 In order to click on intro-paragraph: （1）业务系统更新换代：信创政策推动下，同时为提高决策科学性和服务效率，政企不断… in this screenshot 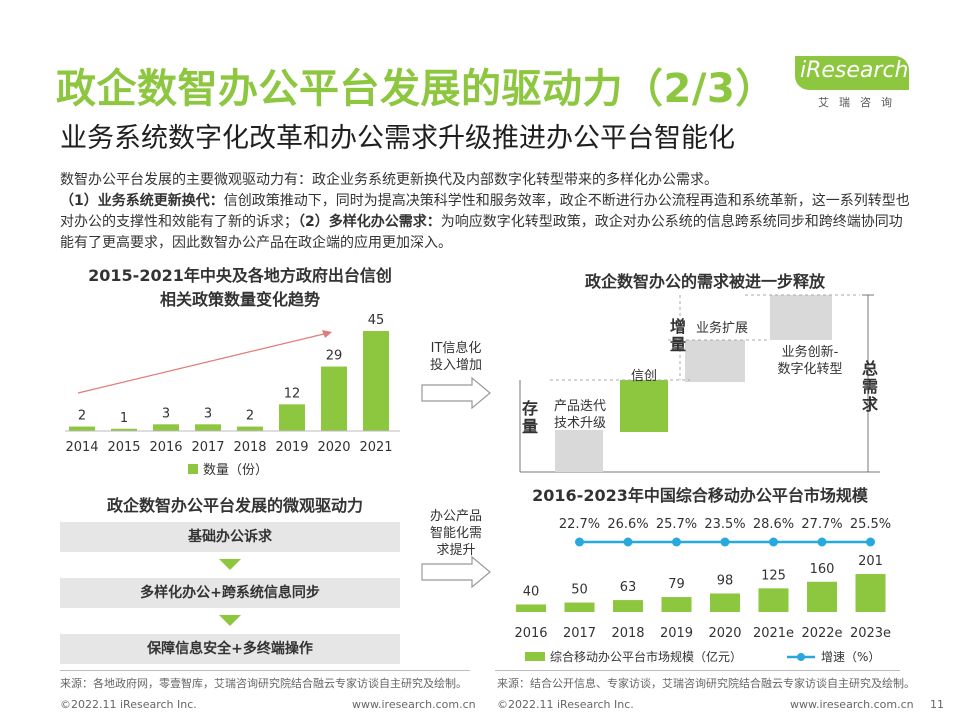, I will do `click(485, 222)`.